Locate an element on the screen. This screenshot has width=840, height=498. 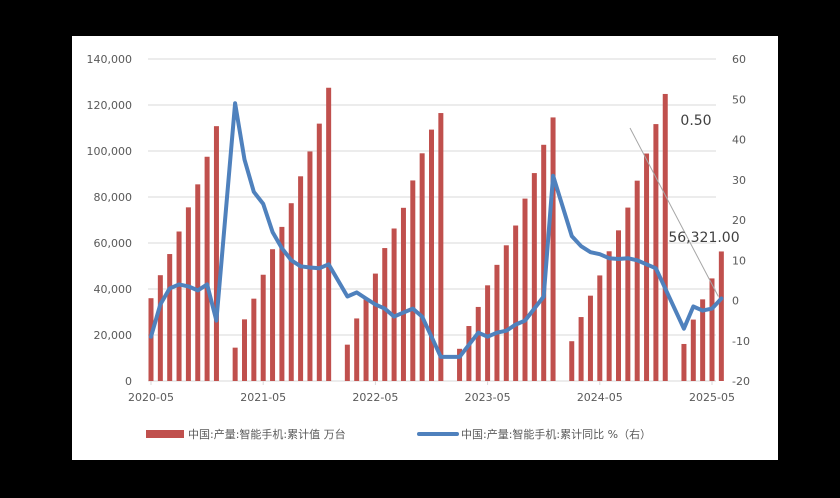
y-left-tick: 120,000 is located at coordinates (110, 105).